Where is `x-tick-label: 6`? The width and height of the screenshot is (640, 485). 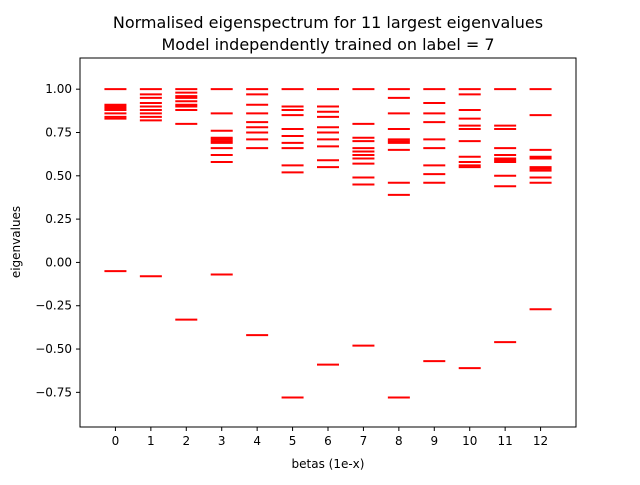
x-tick-label: 6 is located at coordinates (328, 441).